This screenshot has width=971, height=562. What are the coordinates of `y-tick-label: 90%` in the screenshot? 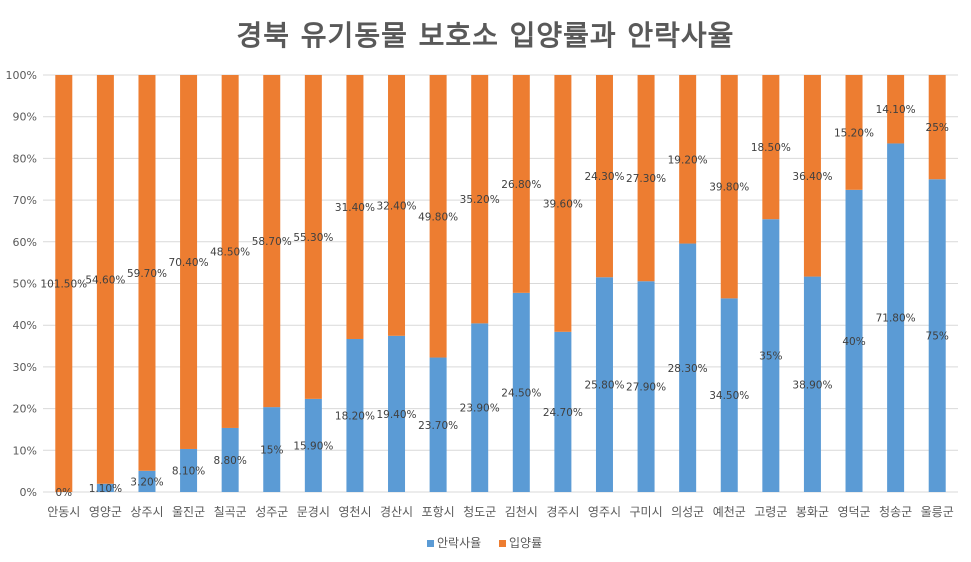 It's located at (25, 117).